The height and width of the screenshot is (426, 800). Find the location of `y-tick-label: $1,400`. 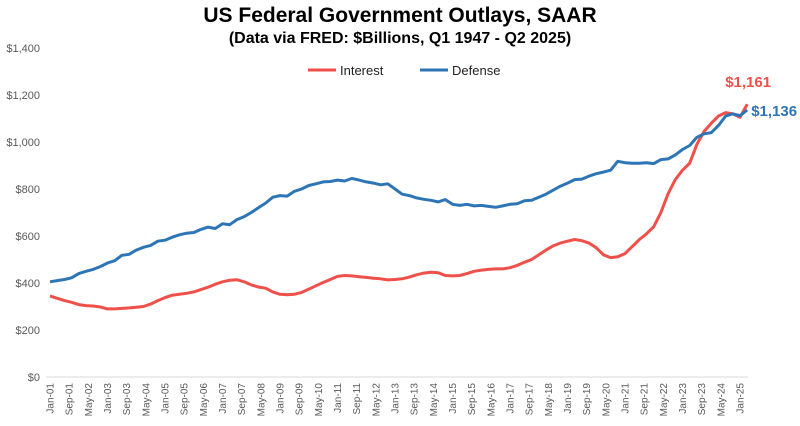

y-tick-label: $1,400 is located at coordinates (23, 49).